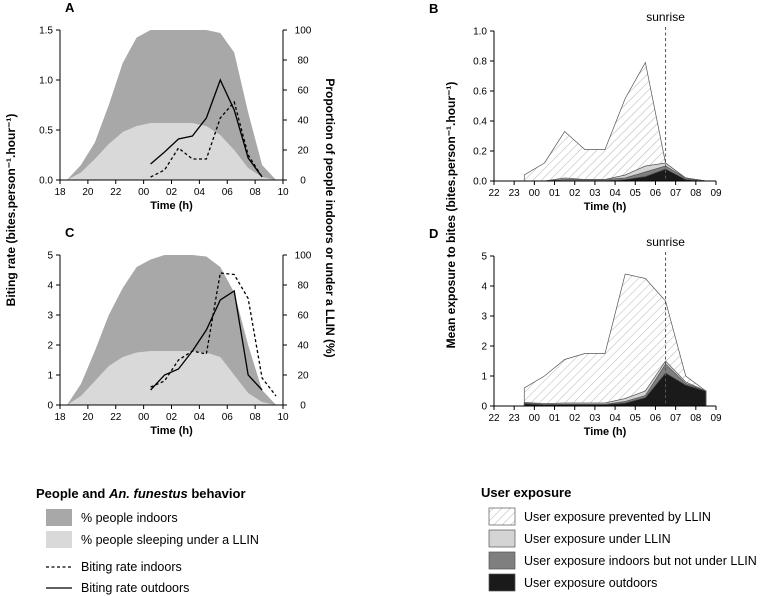  I want to click on legend-item-biting-outdoors: Biting rate outdoors, so click(135, 588).